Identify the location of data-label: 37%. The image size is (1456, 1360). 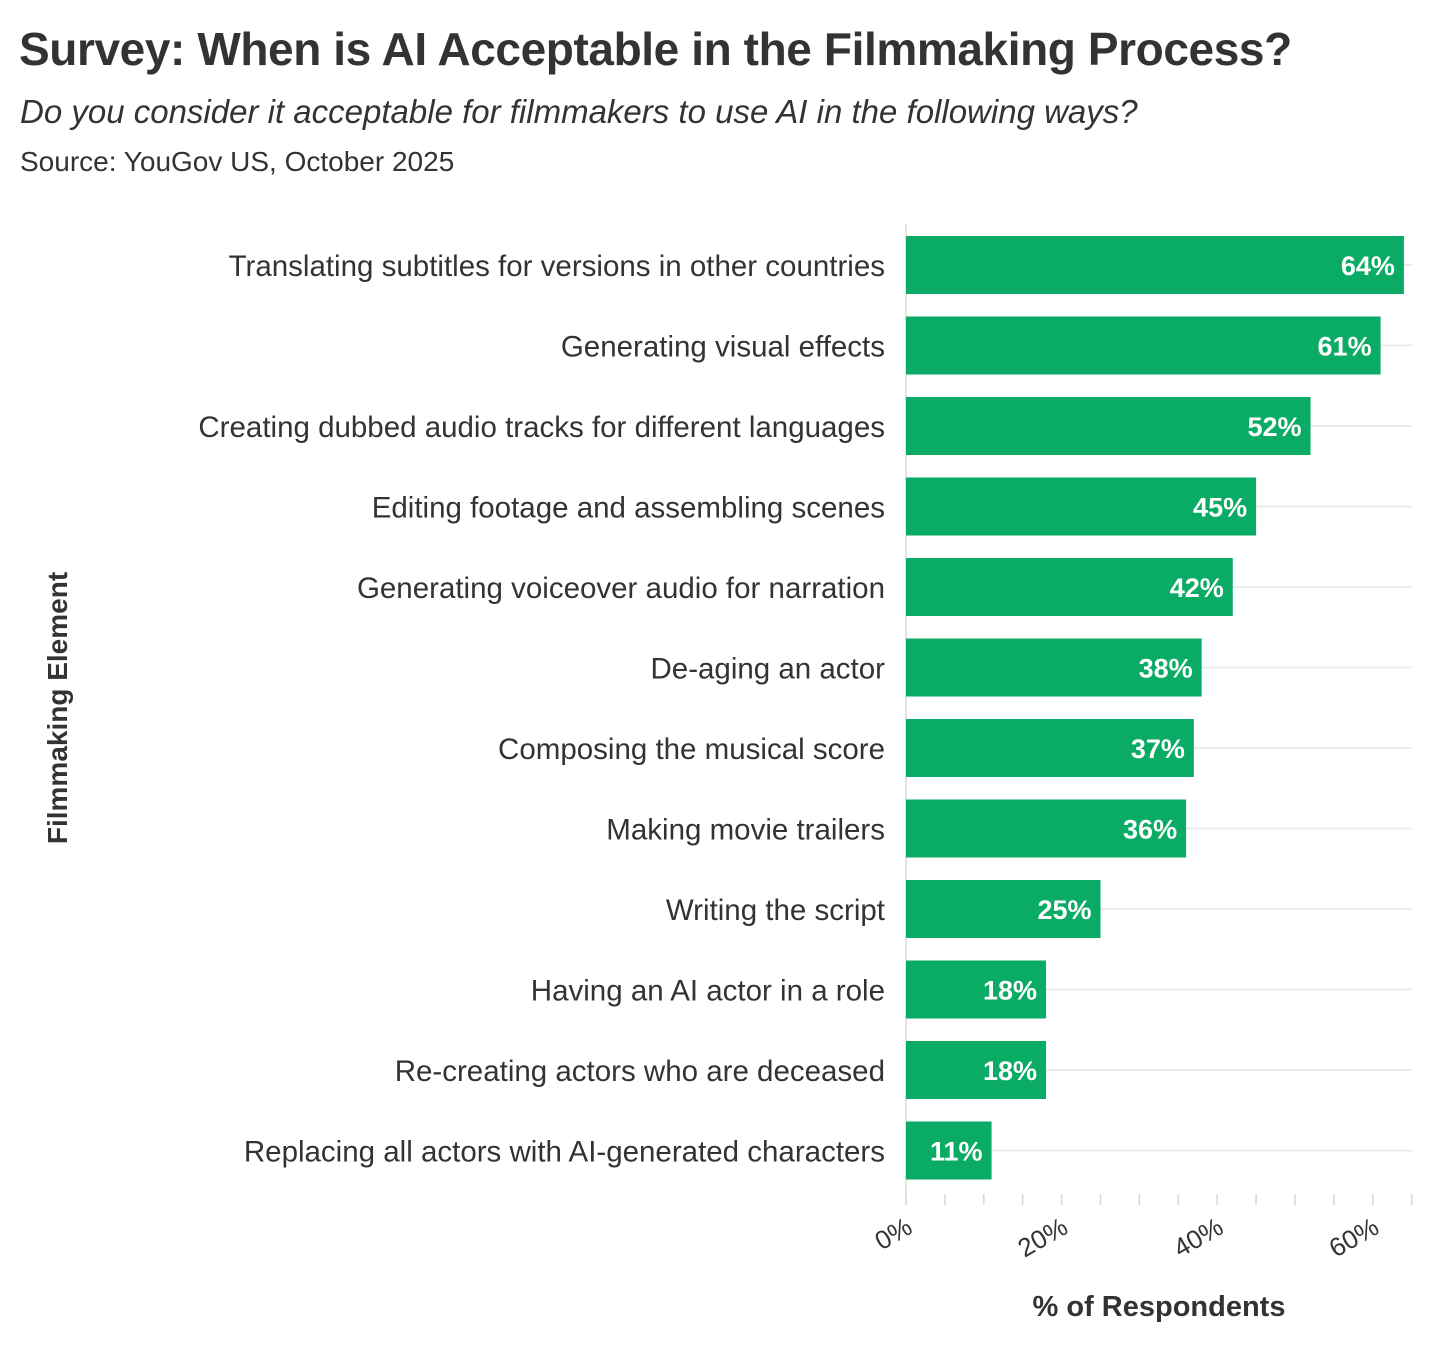
(1158, 749).